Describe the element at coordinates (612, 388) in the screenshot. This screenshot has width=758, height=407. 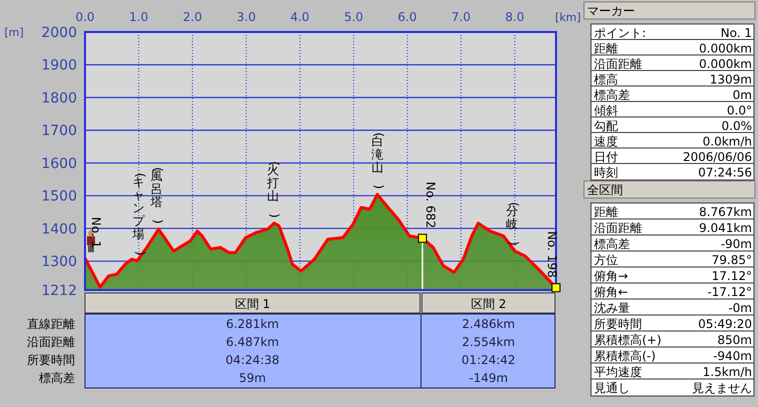
I see `category-label: 見通し` at that location.